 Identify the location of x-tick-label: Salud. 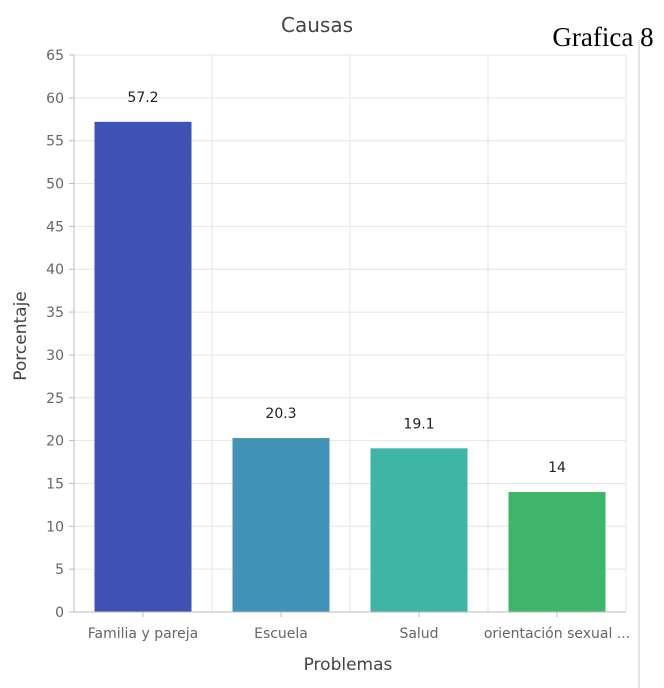
(418, 634).